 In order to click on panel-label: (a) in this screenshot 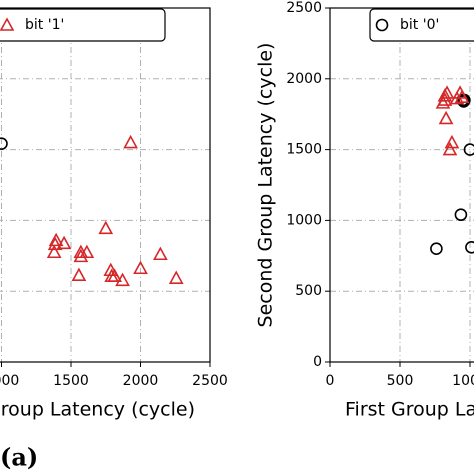, I will do `click(19, 457)`.